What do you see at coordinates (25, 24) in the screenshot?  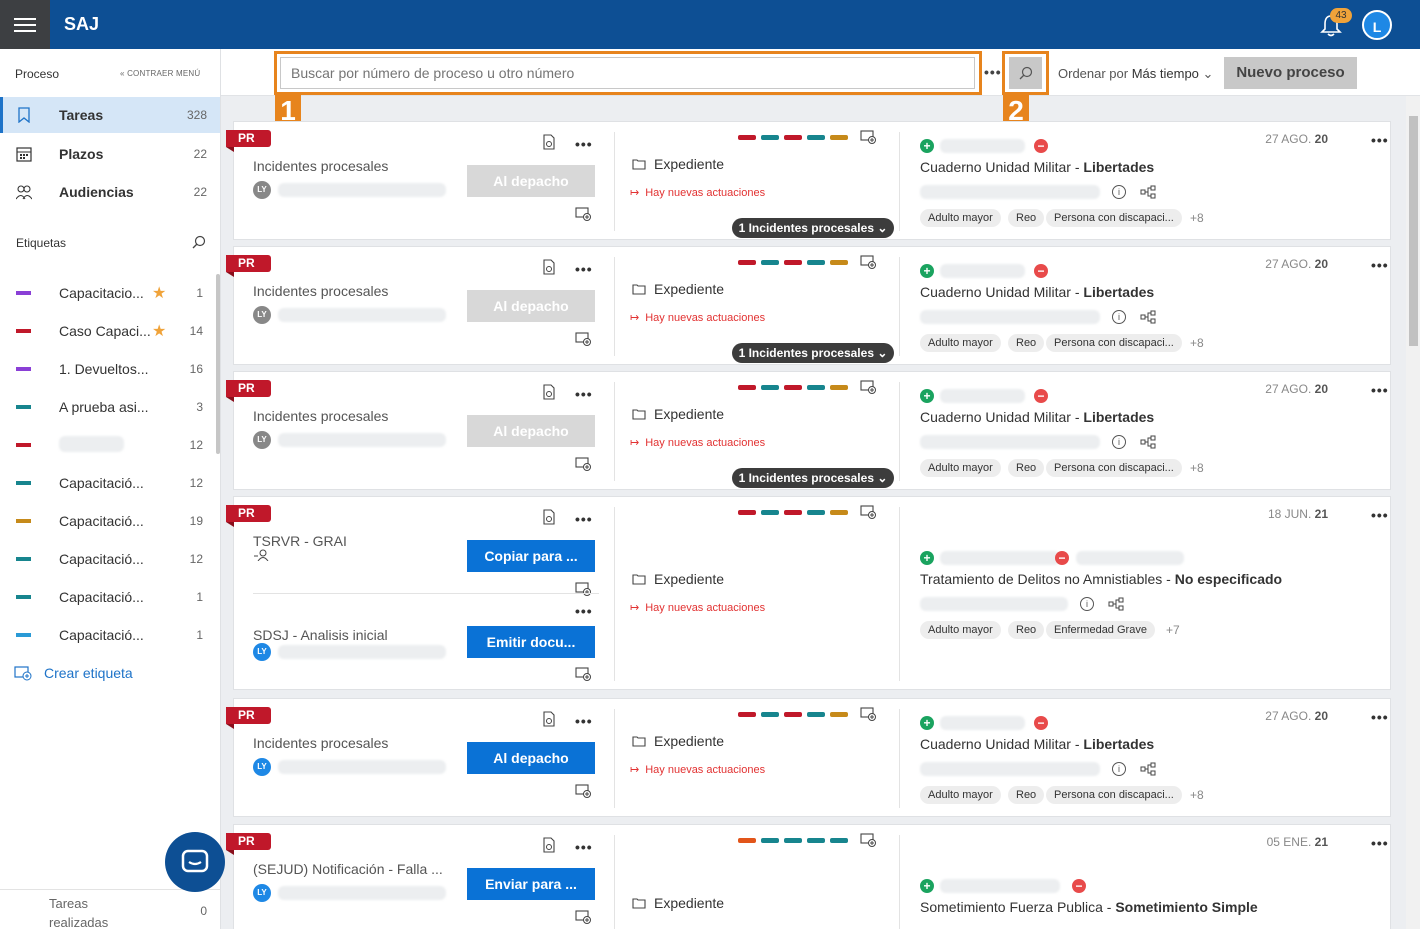 I see `hamburger-menu-icon` at bounding box center [25, 24].